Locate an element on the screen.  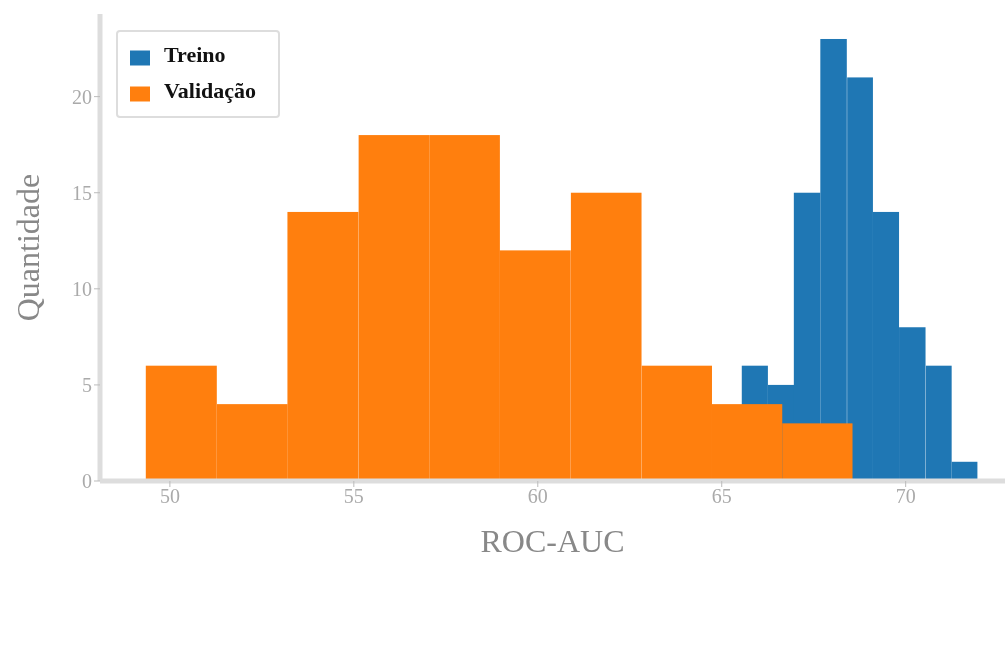
x-tick-label: 55 is located at coordinates (353, 496).